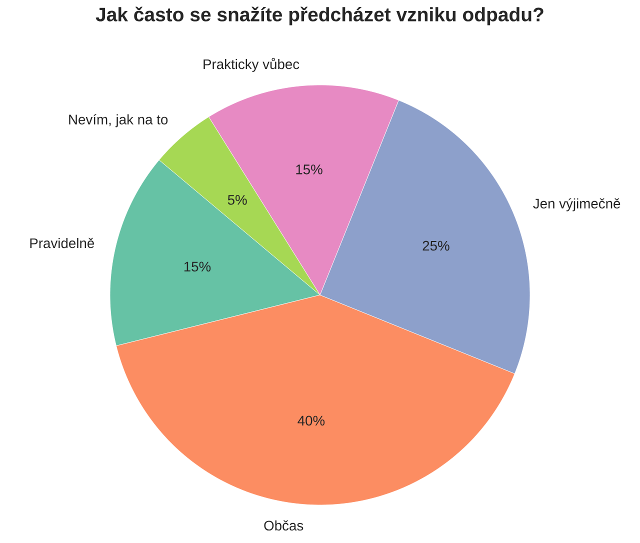  What do you see at coordinates (436, 245) in the screenshot?
I see `data-label: 25%` at bounding box center [436, 245].